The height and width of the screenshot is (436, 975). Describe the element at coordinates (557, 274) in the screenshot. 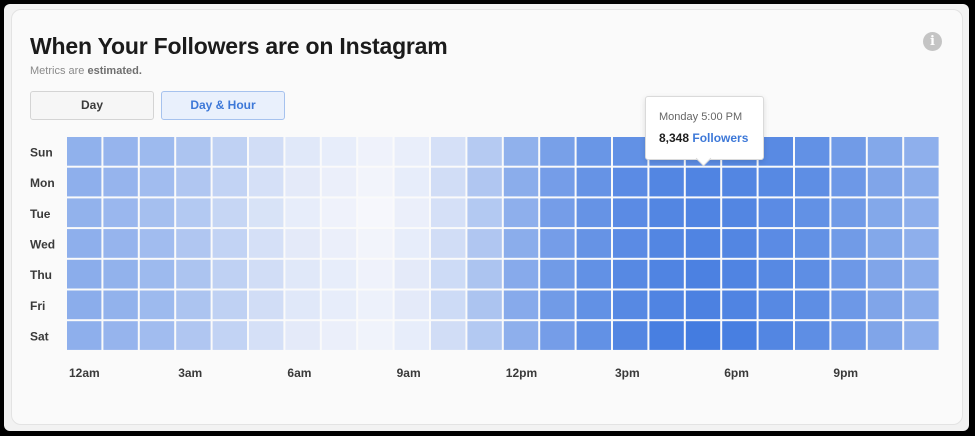

I see `heatmap-cell-thu-1pm` at that location.